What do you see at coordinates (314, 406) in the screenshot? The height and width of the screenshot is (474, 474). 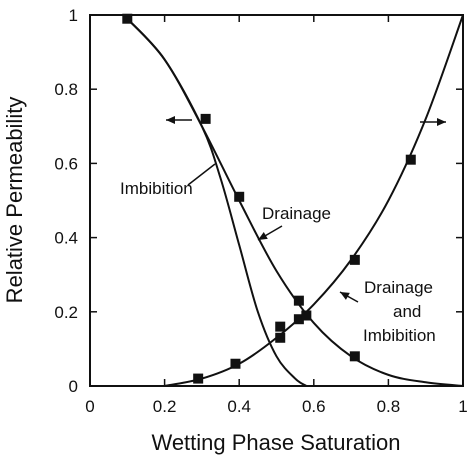 I see `x-tick-label: 0.6` at bounding box center [314, 406].